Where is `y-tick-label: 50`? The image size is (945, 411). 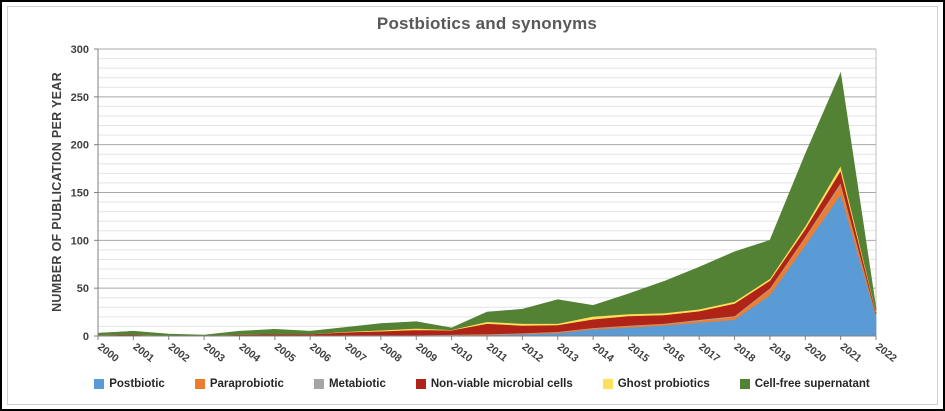 y-tick-label: 50 is located at coordinates (83, 289).